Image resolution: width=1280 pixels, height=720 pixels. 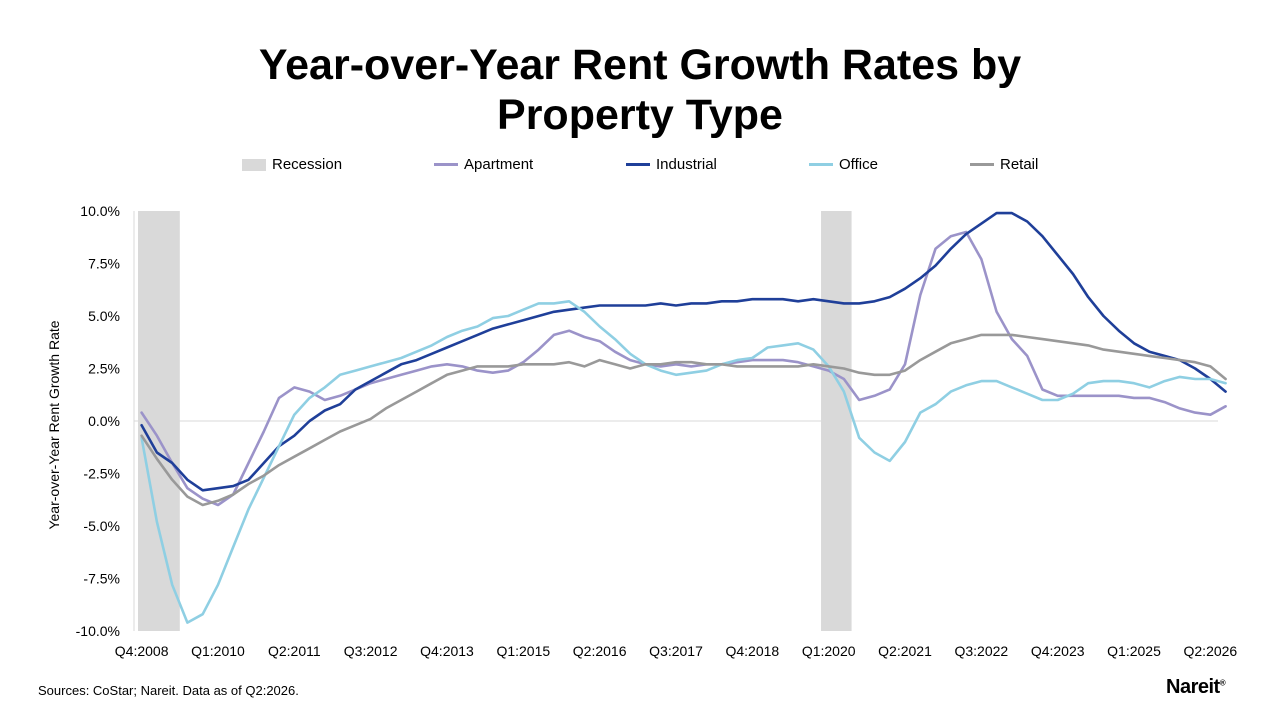 I want to click on legend-label-industrial: Industrial, so click(x=686, y=164).